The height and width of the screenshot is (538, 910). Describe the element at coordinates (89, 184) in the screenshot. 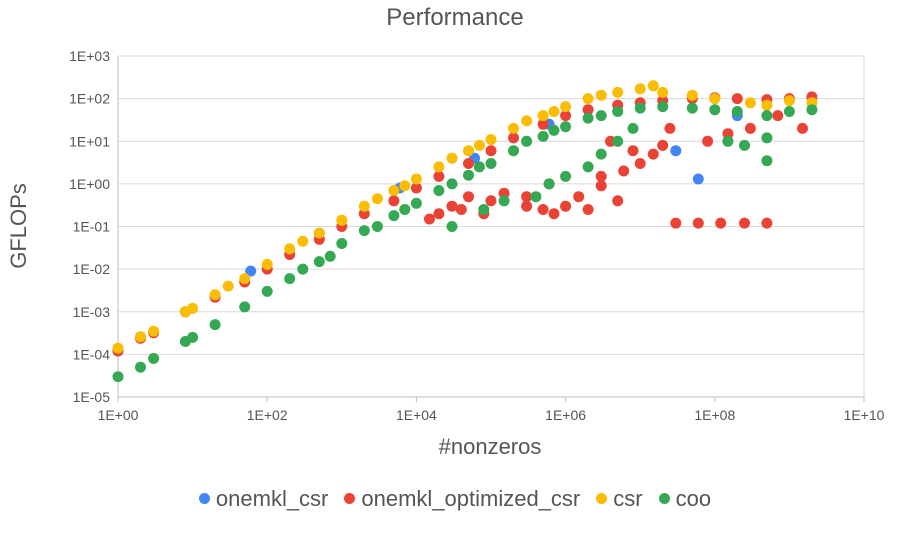

I see `y-tick-label: 1E+00` at that location.